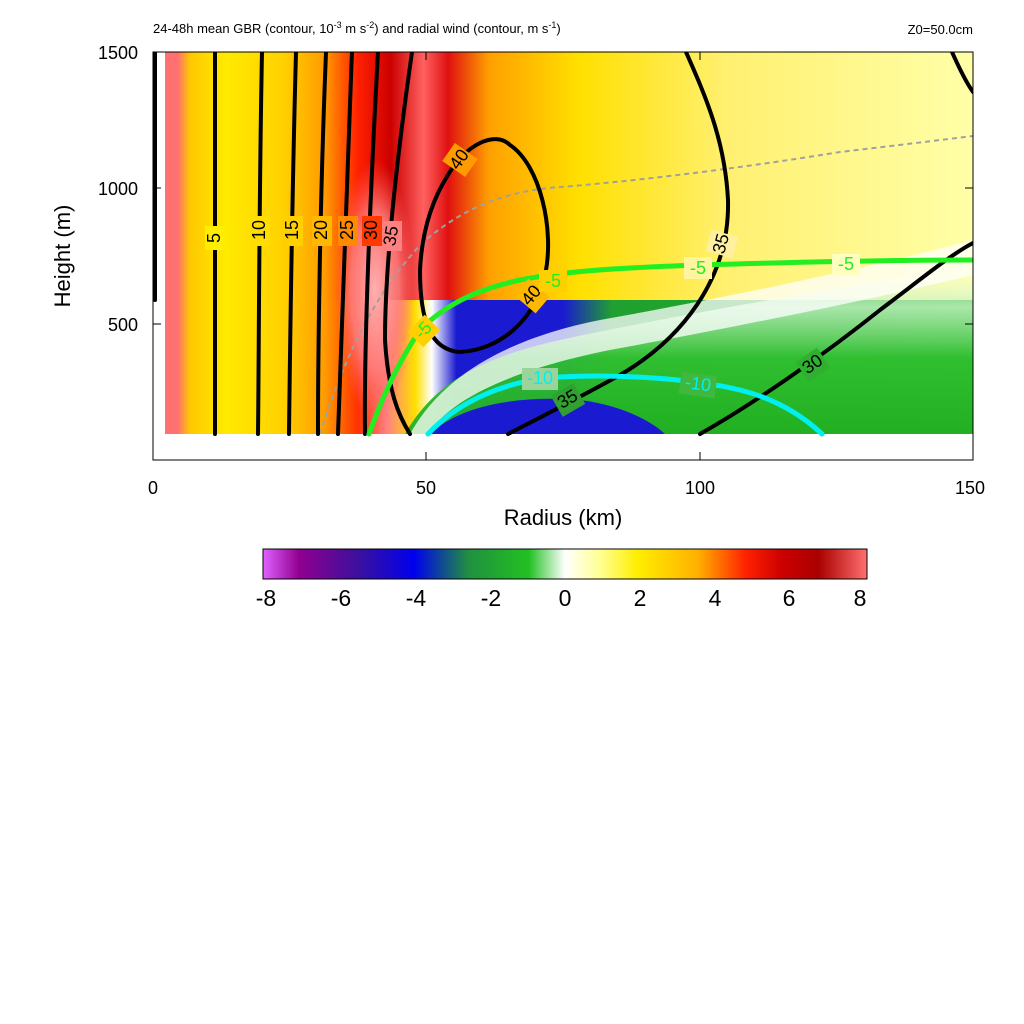 The height and width of the screenshot is (1024, 1024). I want to click on colorbar-tick-label: -2, so click(491, 598).